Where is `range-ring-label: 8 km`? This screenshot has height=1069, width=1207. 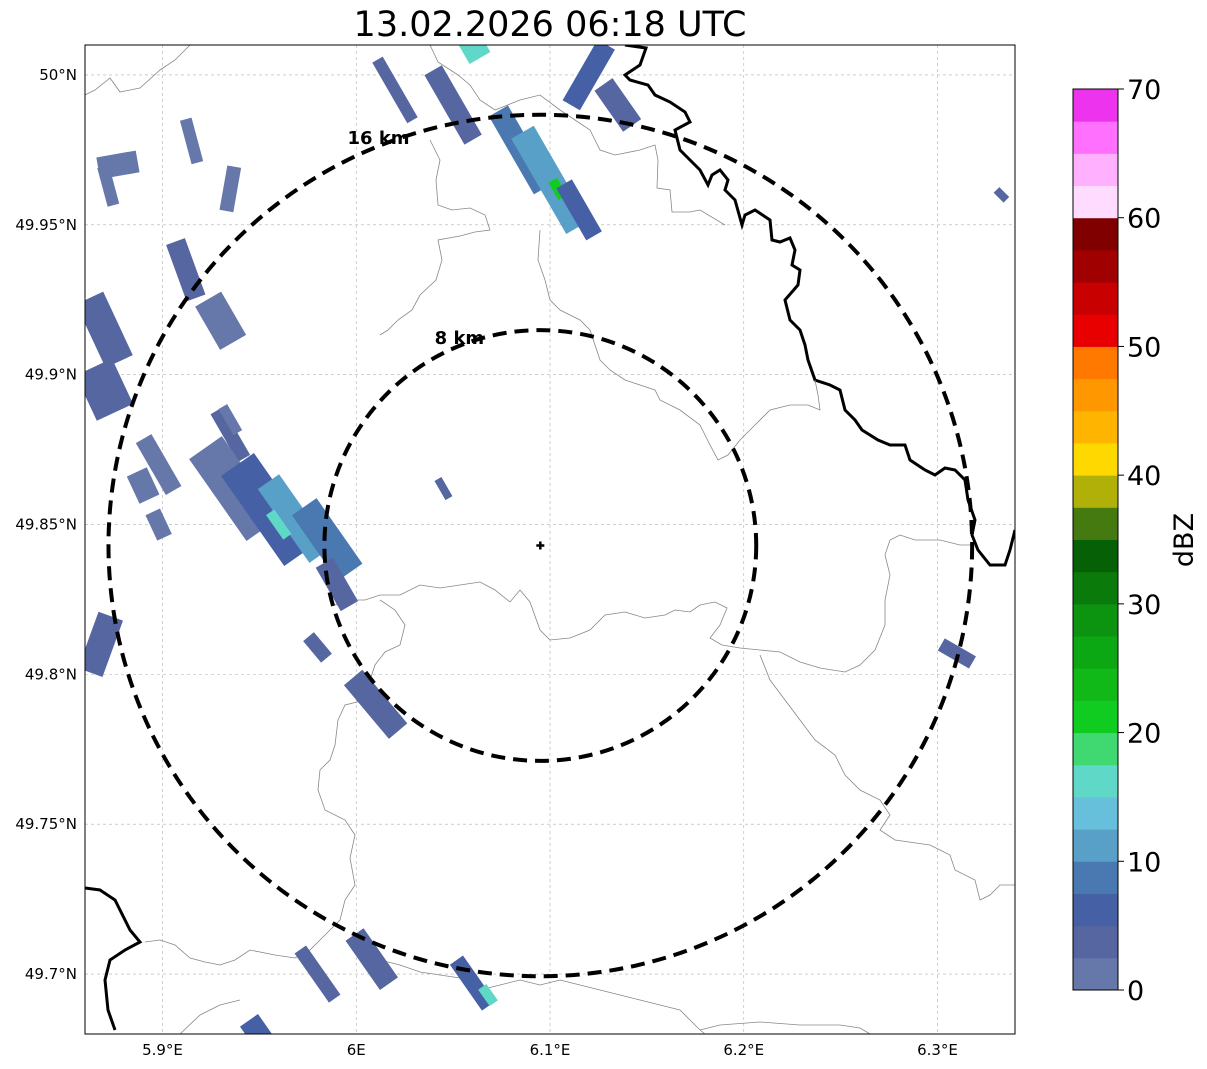
range-ring-label: 8 km is located at coordinates (460, 338).